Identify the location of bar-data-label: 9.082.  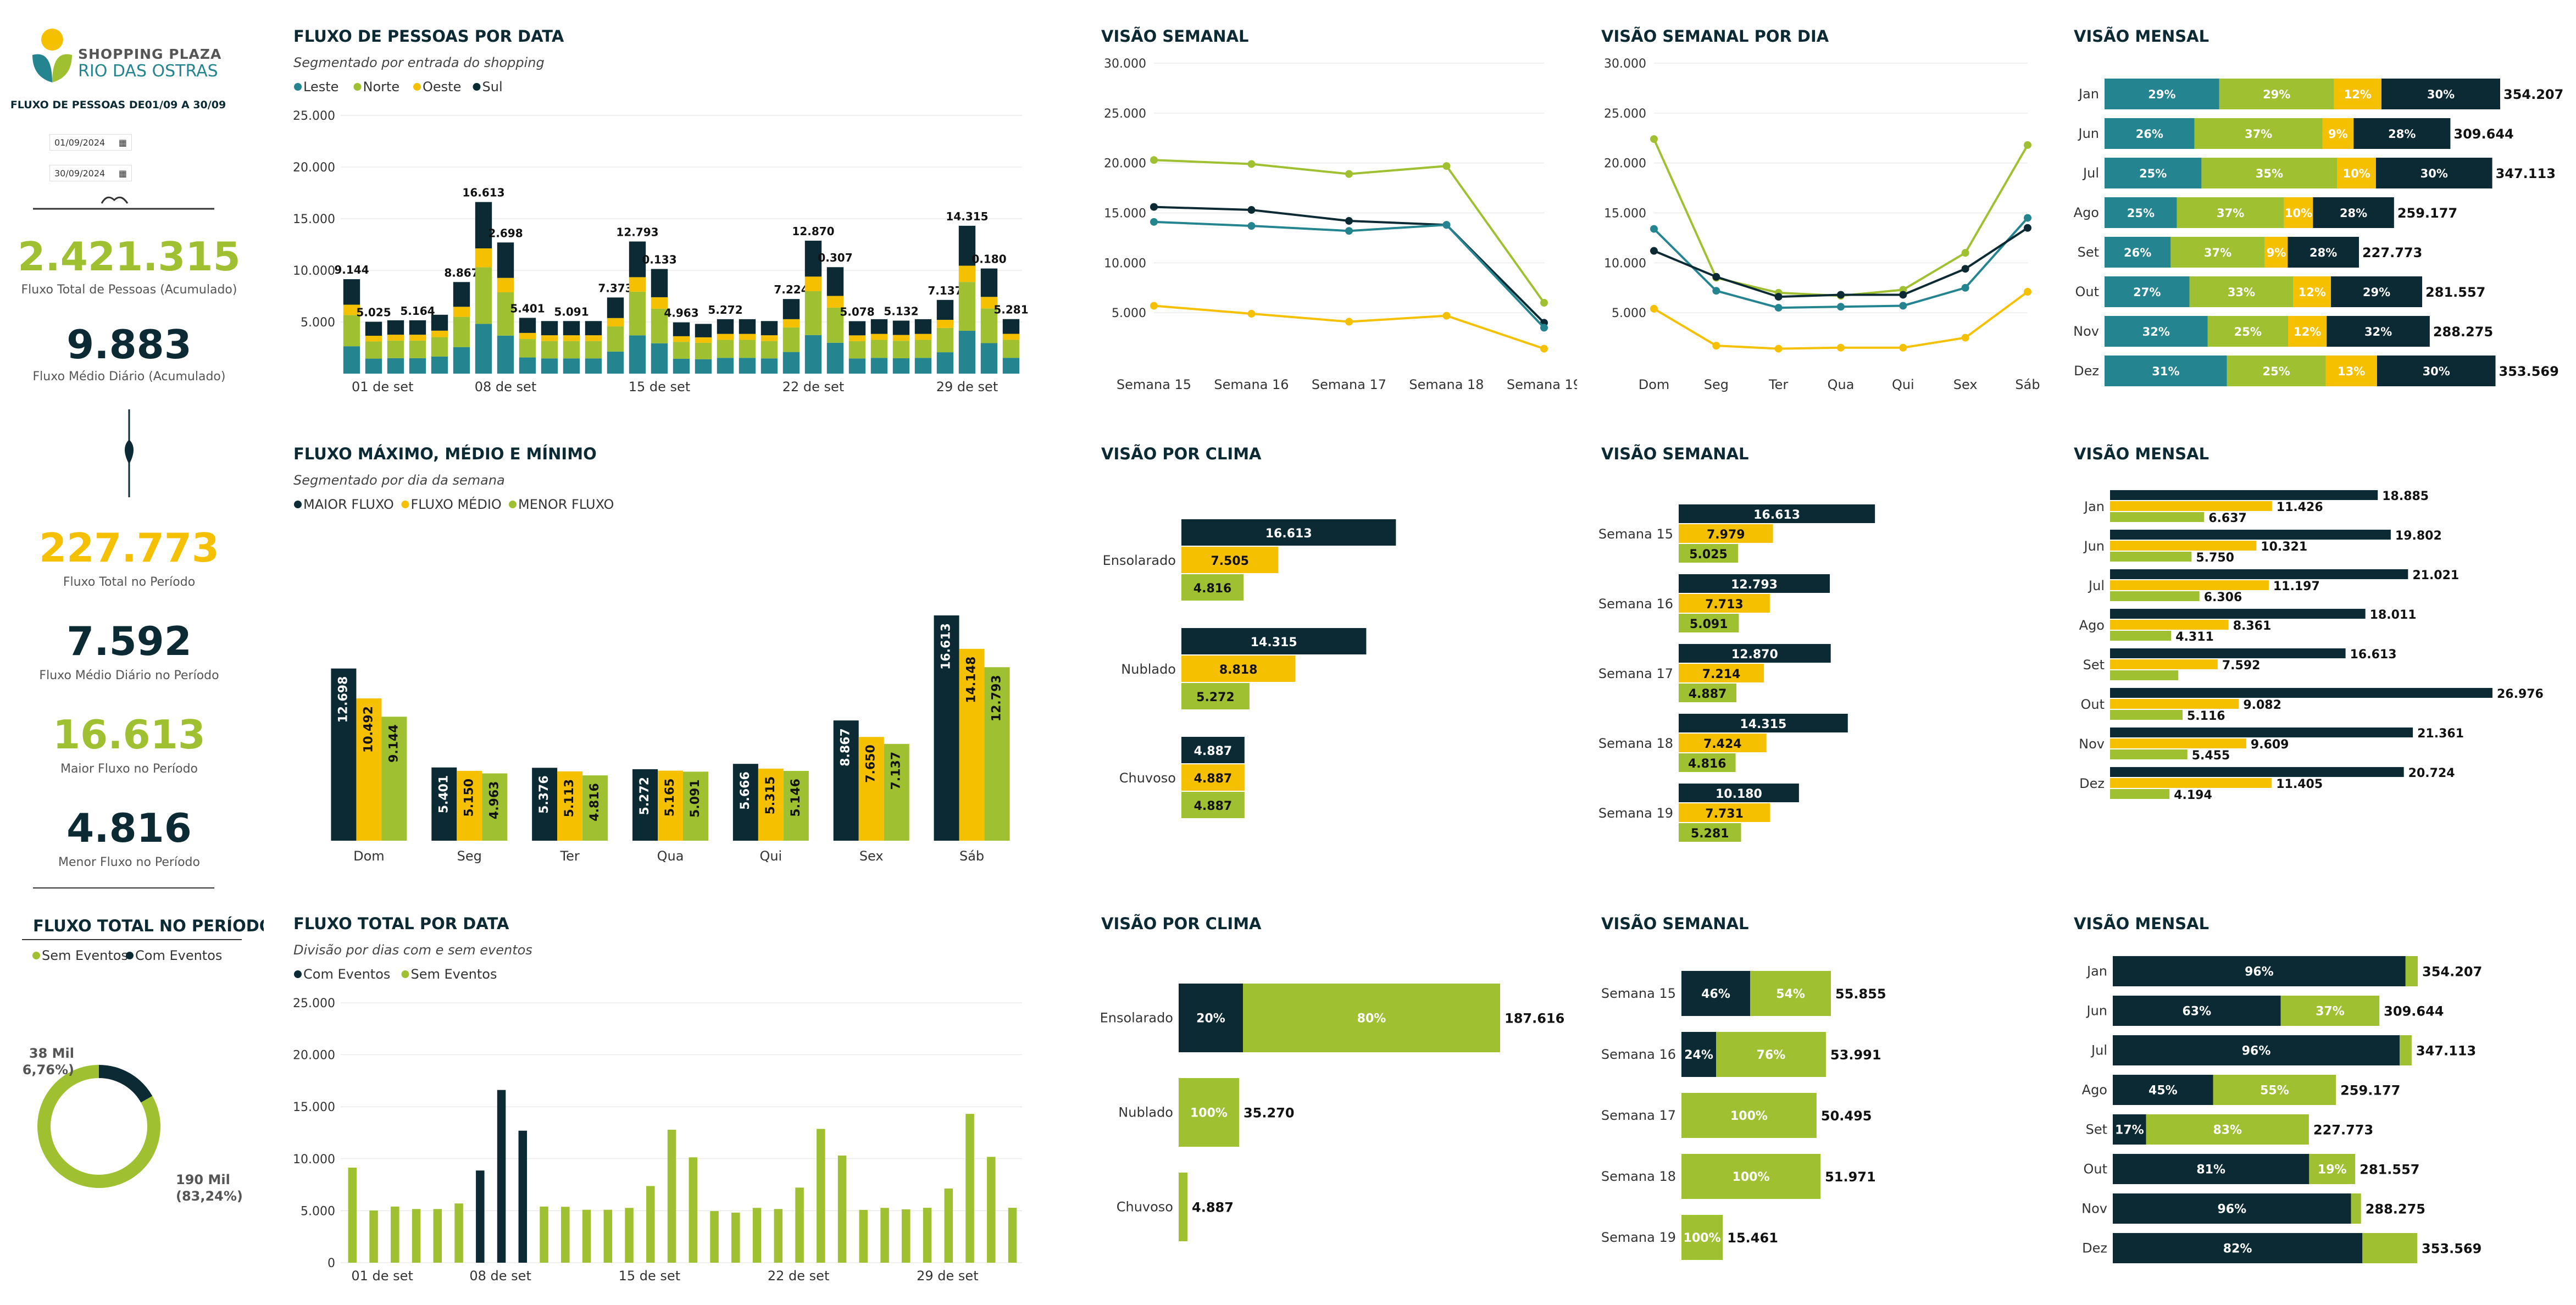
(2262, 705).